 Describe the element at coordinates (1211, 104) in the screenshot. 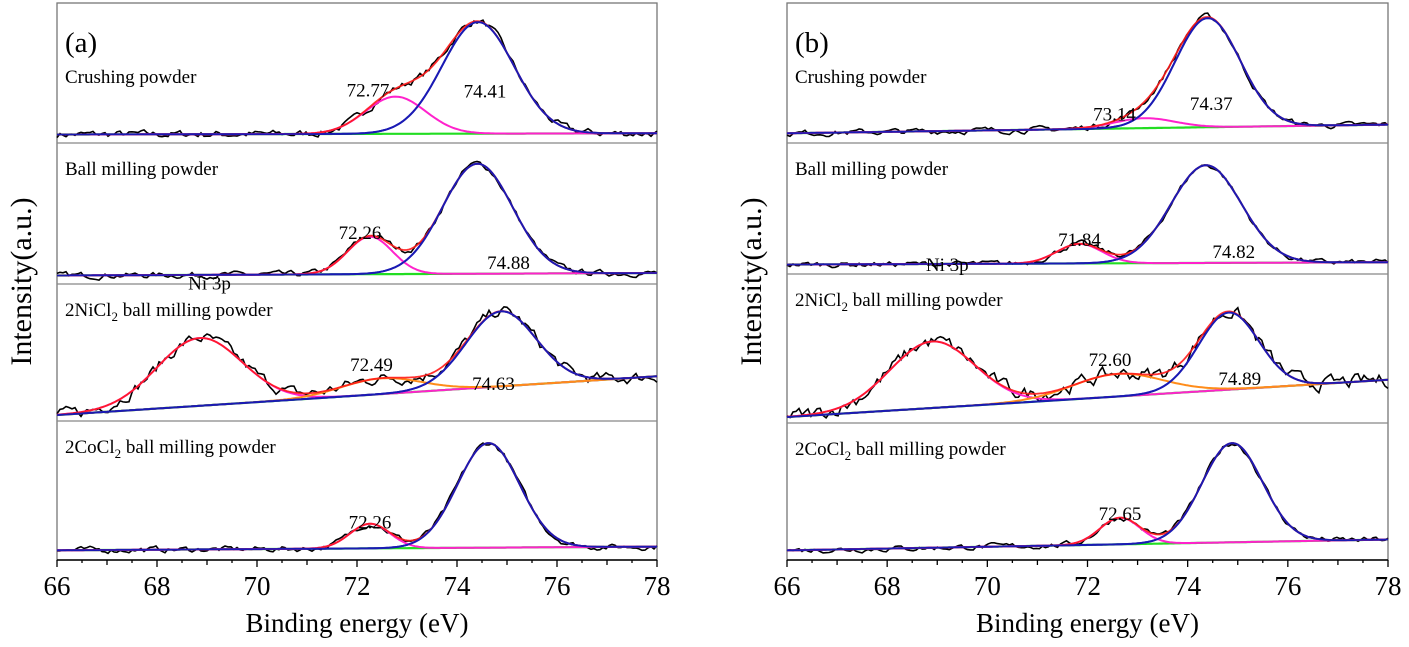

I see `peak-label: 74.37` at that location.